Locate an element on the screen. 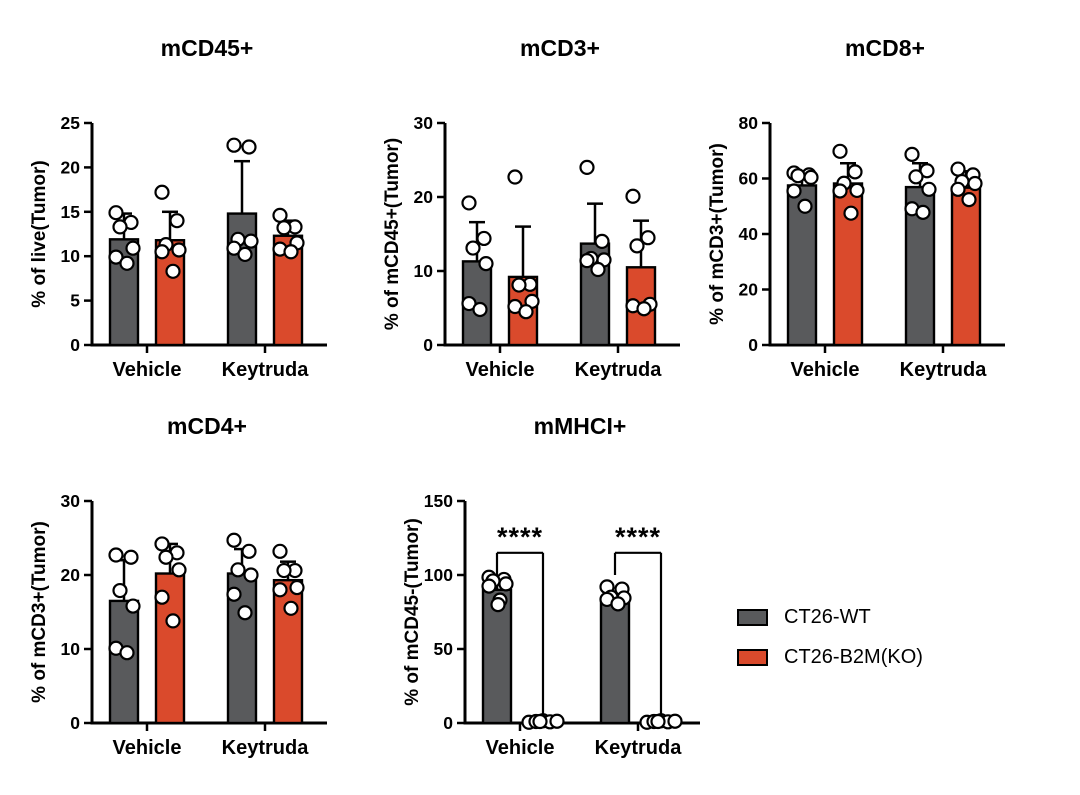 The image size is (1080, 795). legend-label-ct26-wt: CT26-WT is located at coordinates (827, 616).